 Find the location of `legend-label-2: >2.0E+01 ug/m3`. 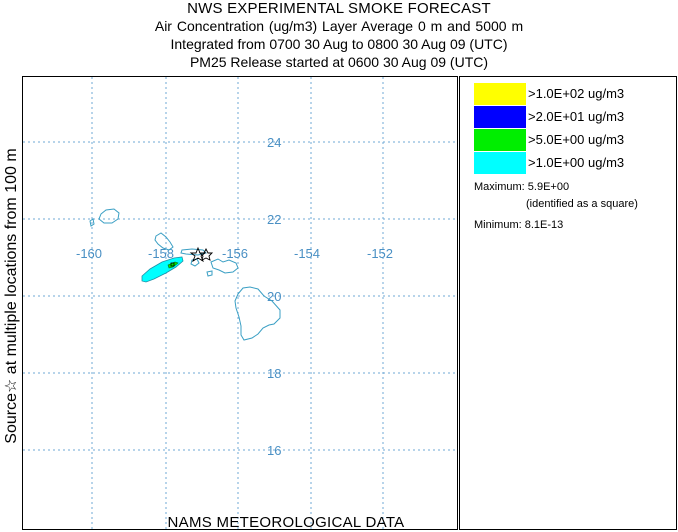

legend-label-2: >2.0E+01 ug/m3 is located at coordinates (576, 116).